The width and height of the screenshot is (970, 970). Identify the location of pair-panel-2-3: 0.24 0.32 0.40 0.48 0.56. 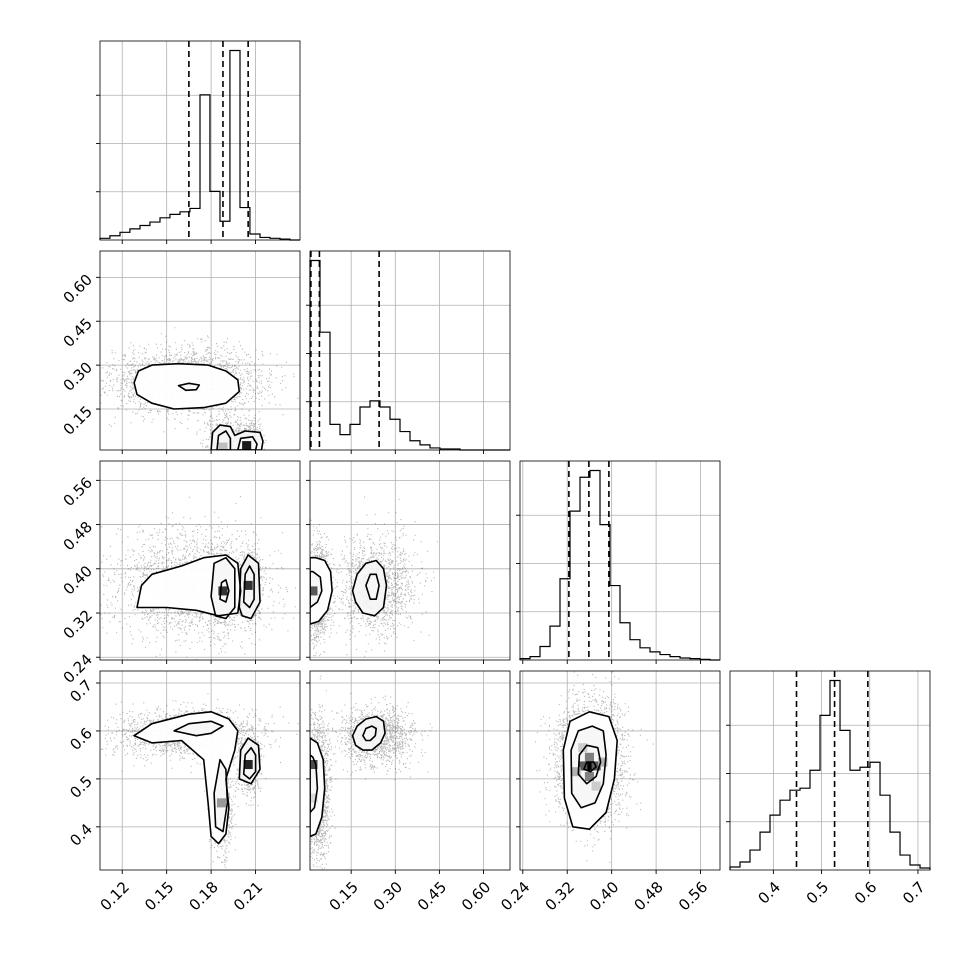
(609, 792).